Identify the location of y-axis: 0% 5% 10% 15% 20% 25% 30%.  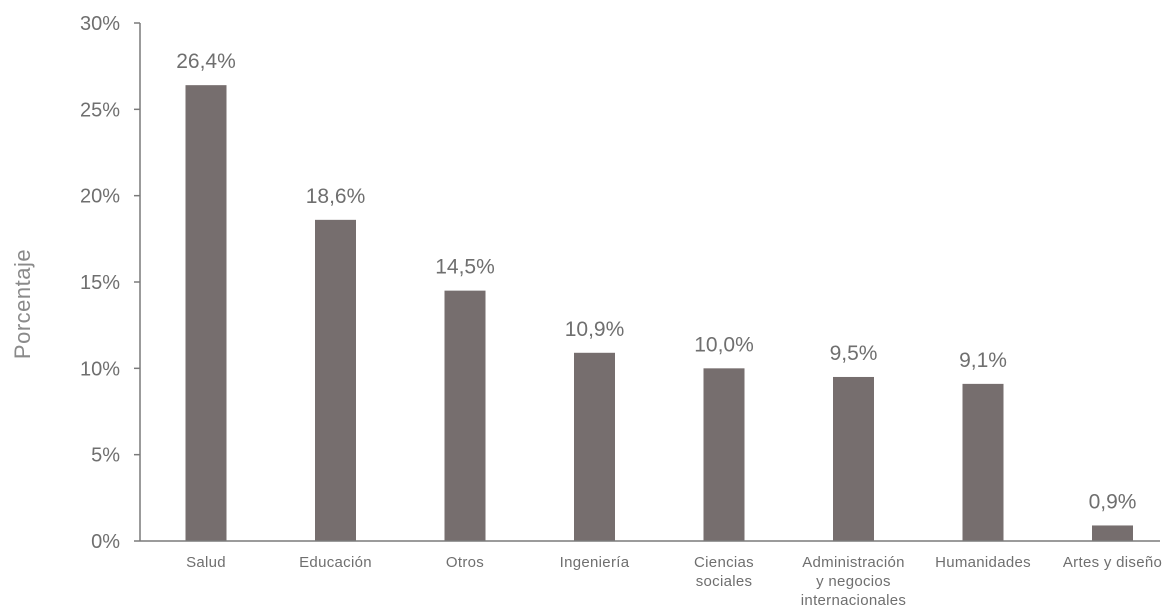
(110, 283).